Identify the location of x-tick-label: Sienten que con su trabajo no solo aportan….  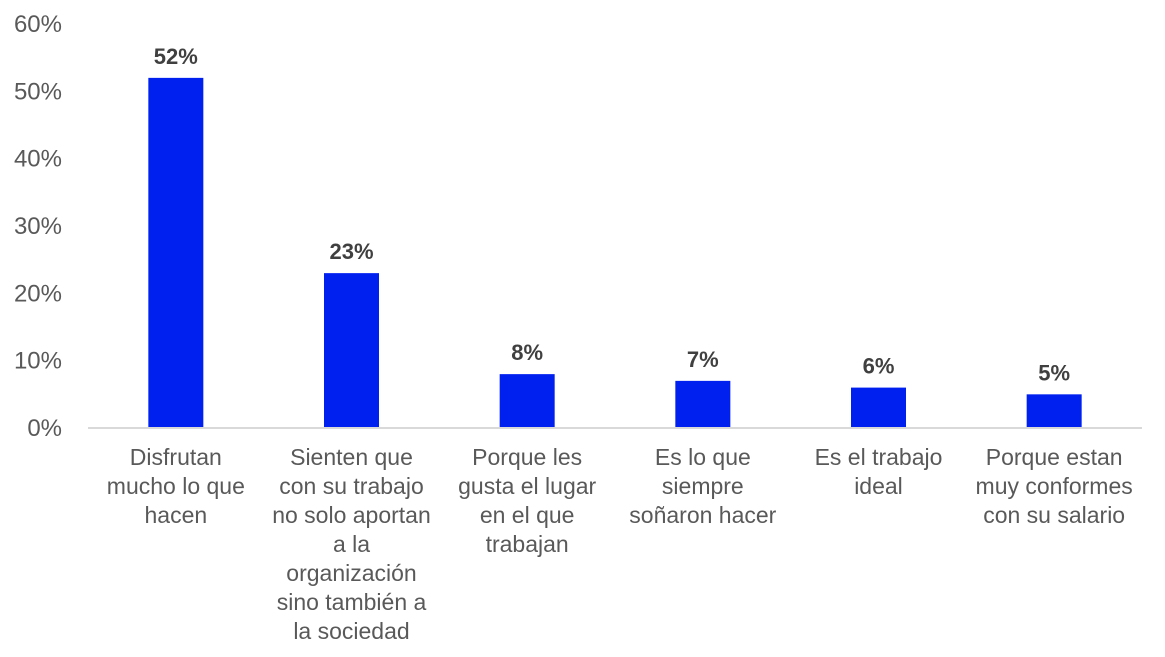
(352, 544).